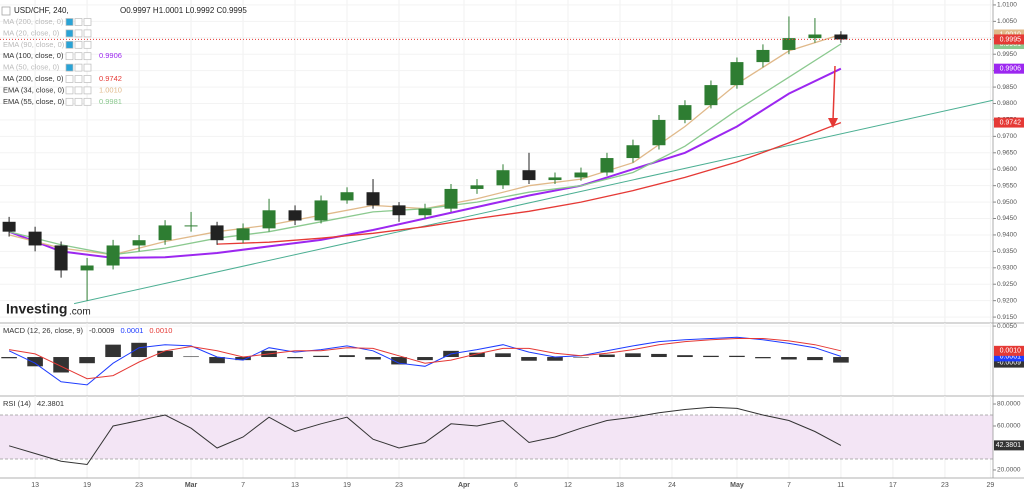 Image resolution: width=1024 pixels, height=491 pixels. What do you see at coordinates (1007, 218) in the screenshot?
I see `y-tick-label: 0.9450` at bounding box center [1007, 218].